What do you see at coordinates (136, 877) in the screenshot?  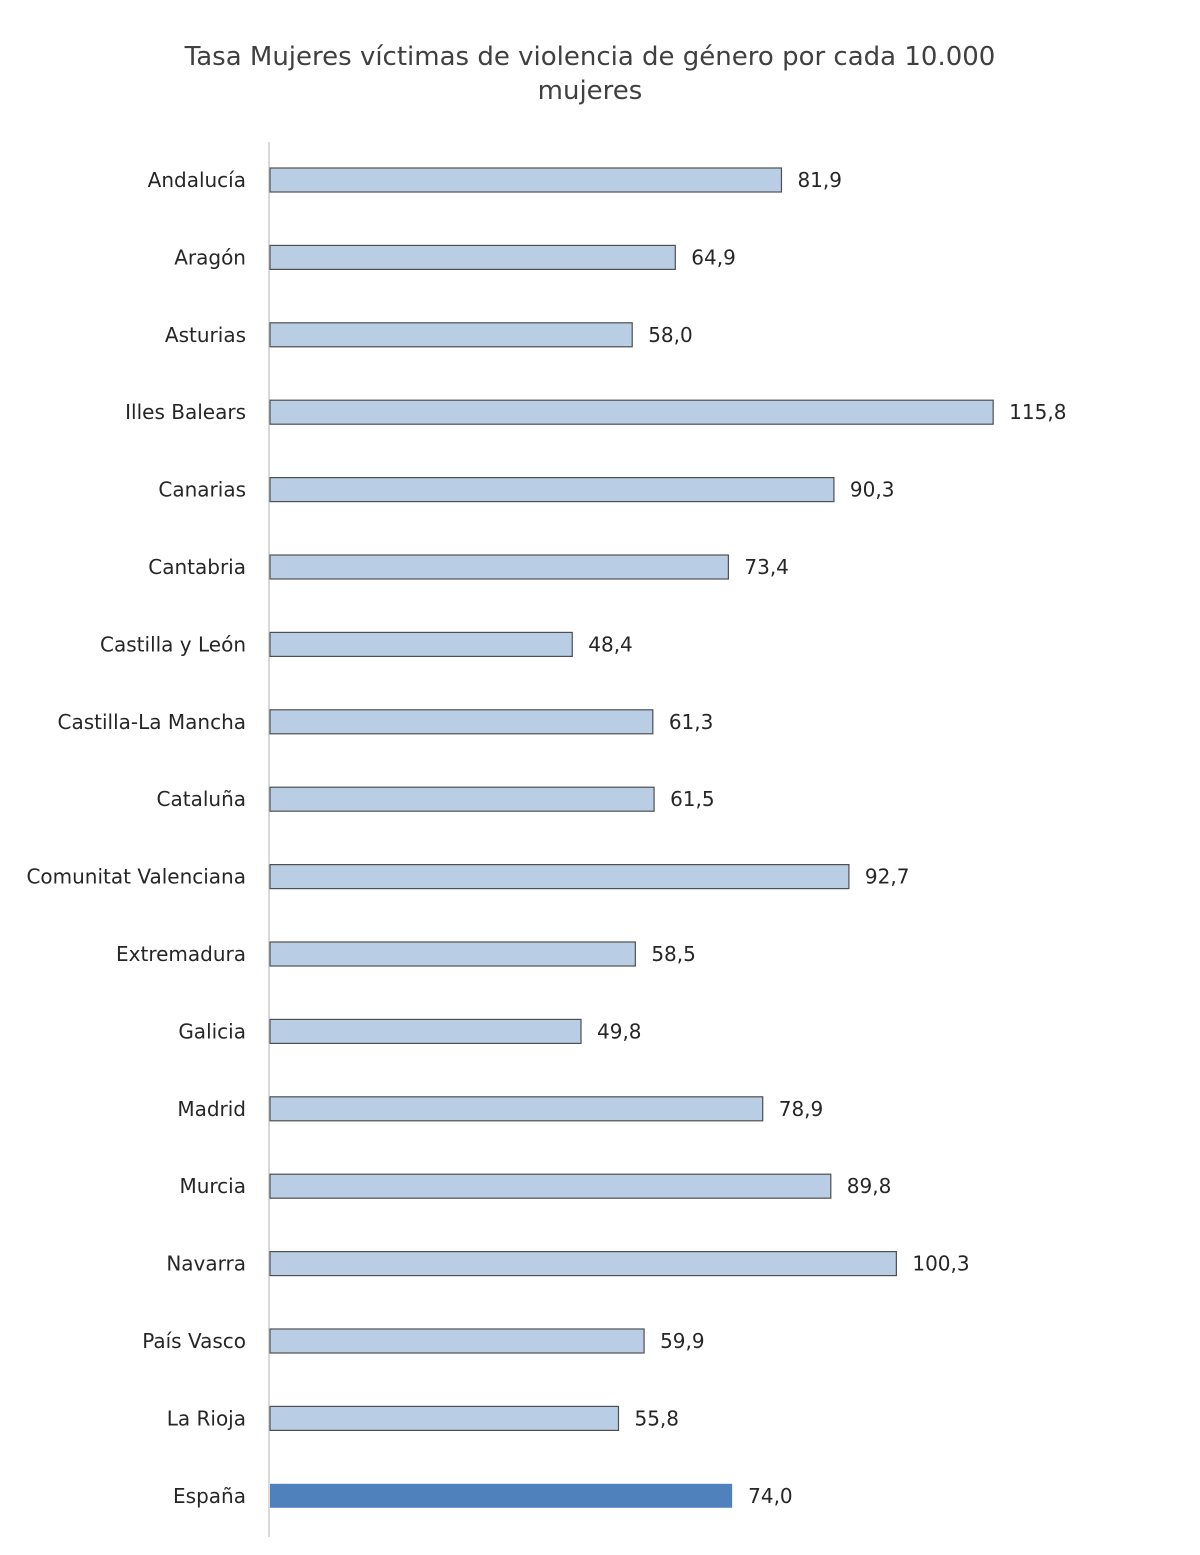 I see `category-label: Comunitat Valenciana` at bounding box center [136, 877].